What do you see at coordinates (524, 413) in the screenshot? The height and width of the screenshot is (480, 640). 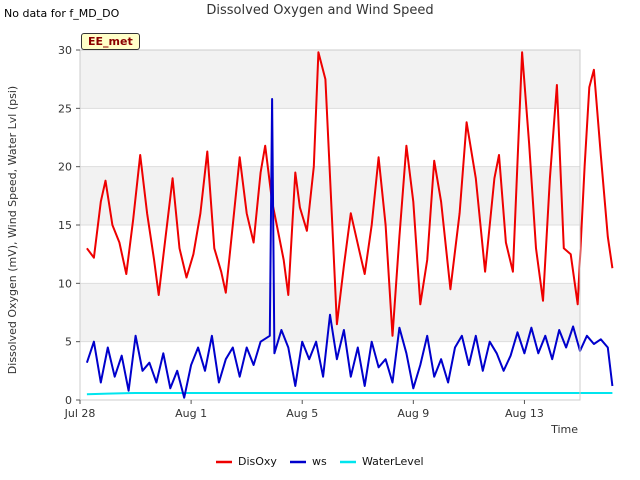 I see `x-tick-label: Aug 13` at bounding box center [524, 413].